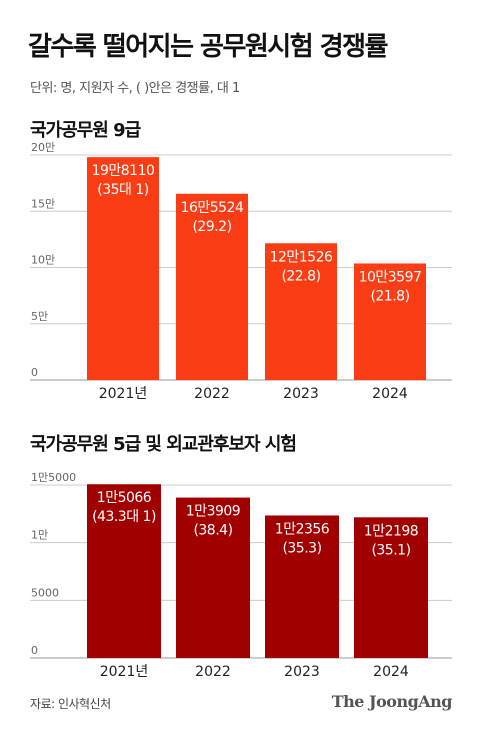 This screenshot has width=480, height=731. I want to click on y-tick-label: 5000, so click(45, 592).